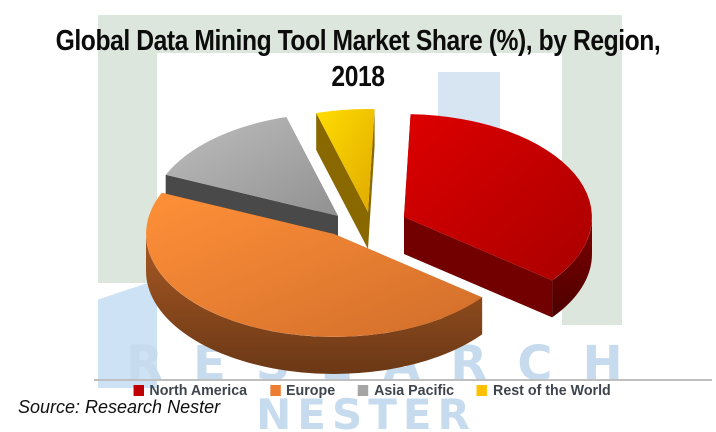  What do you see at coordinates (572, 267) in the screenshot?
I see `pie-slice-north-america-side-wall` at bounding box center [572, 267].